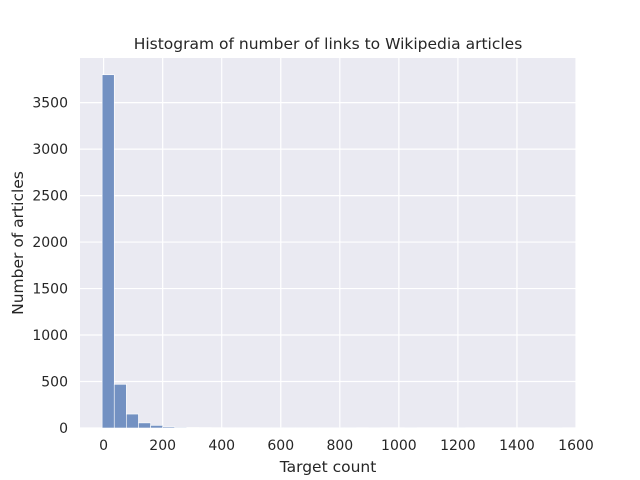 The height and width of the screenshot is (480, 640). I want to click on x-tick-label: 400, so click(221, 446).